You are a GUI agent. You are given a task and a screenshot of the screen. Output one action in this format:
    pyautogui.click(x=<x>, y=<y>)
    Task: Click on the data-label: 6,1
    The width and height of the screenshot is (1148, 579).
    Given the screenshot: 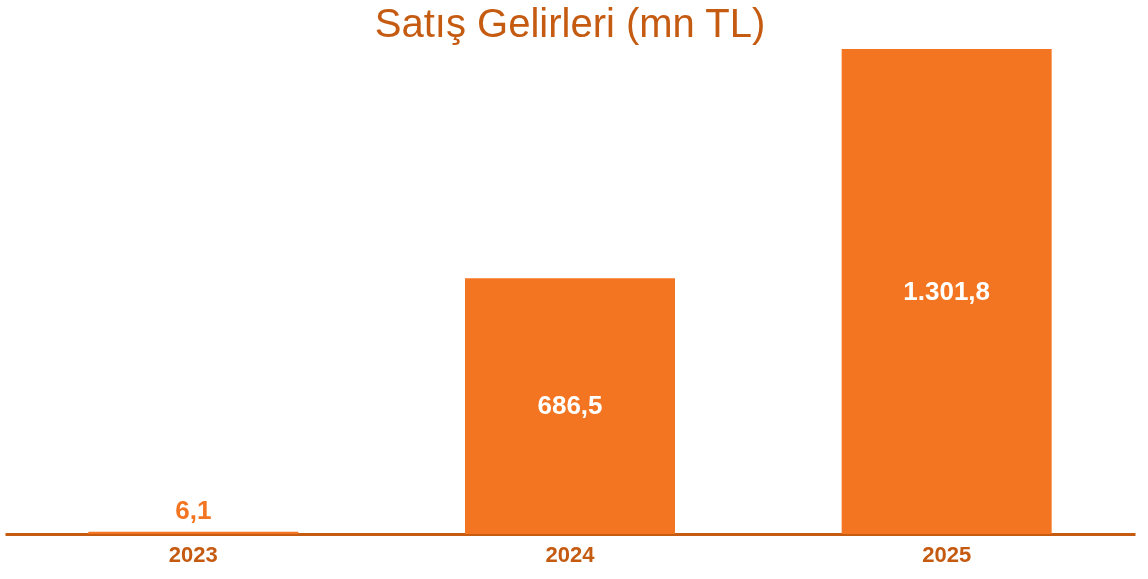 What is the action you would take?
    pyautogui.click(x=193, y=509)
    